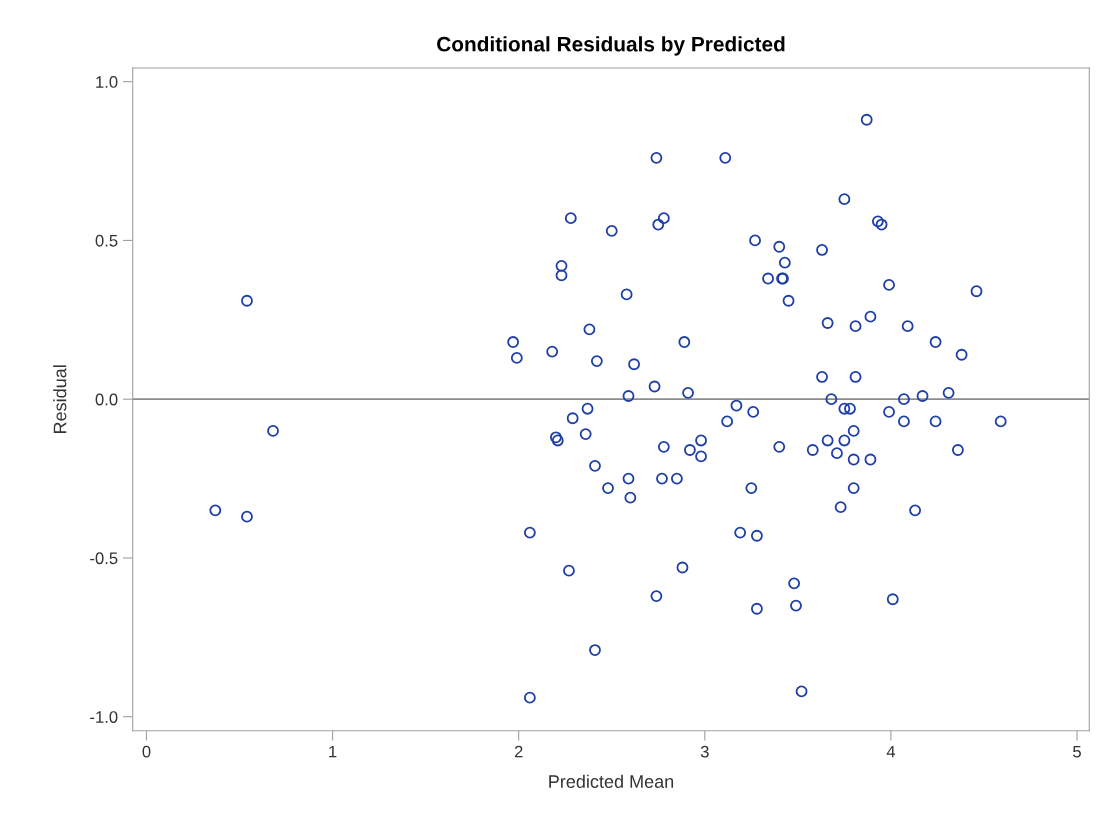  Describe the element at coordinates (104, 558) in the screenshot. I see `y-tick-label: -0.5` at that location.